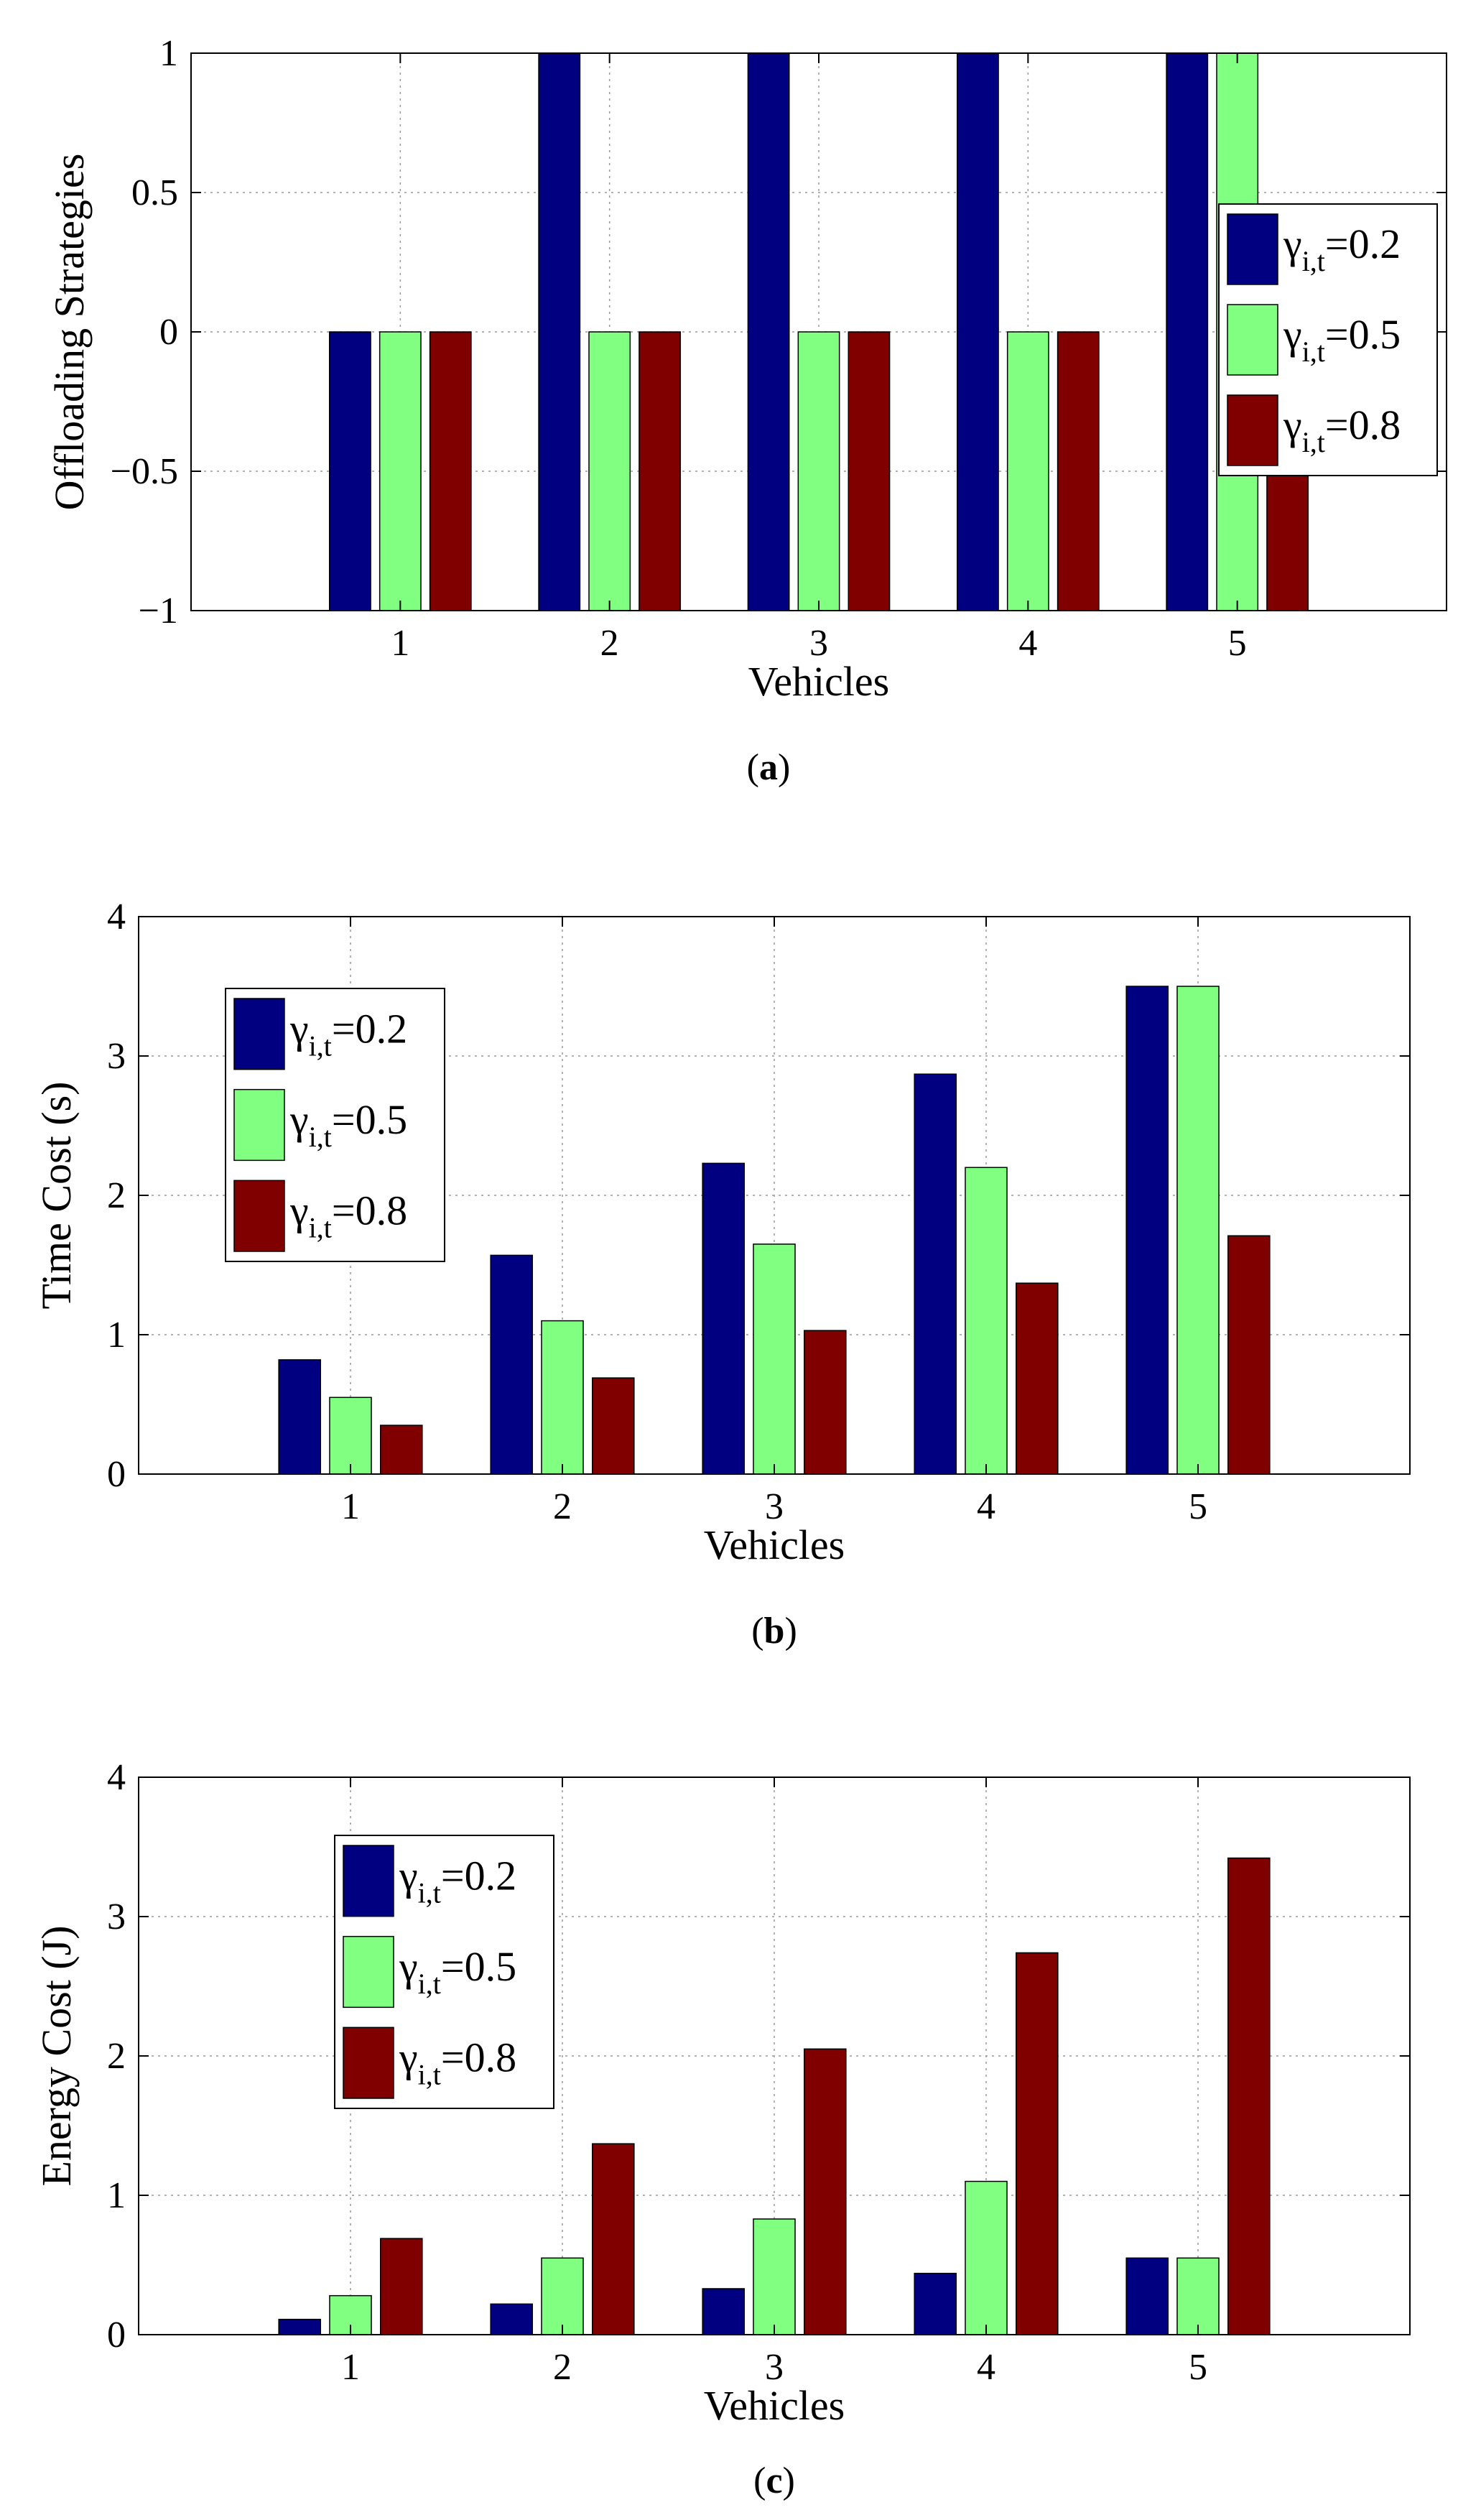 The image size is (1481, 2520). What do you see at coordinates (613, 2239) in the screenshot?
I see `bar-c-series-0.8-vehicle-2` at bounding box center [613, 2239].